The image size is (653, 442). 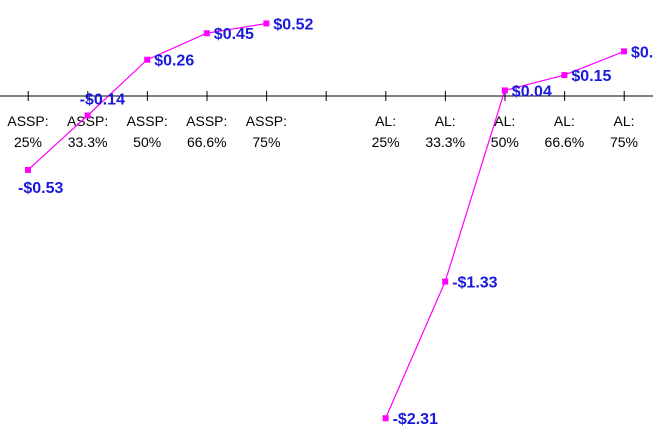 What do you see at coordinates (326, 96) in the screenshot?
I see `x-axis-ticks` at bounding box center [326, 96].